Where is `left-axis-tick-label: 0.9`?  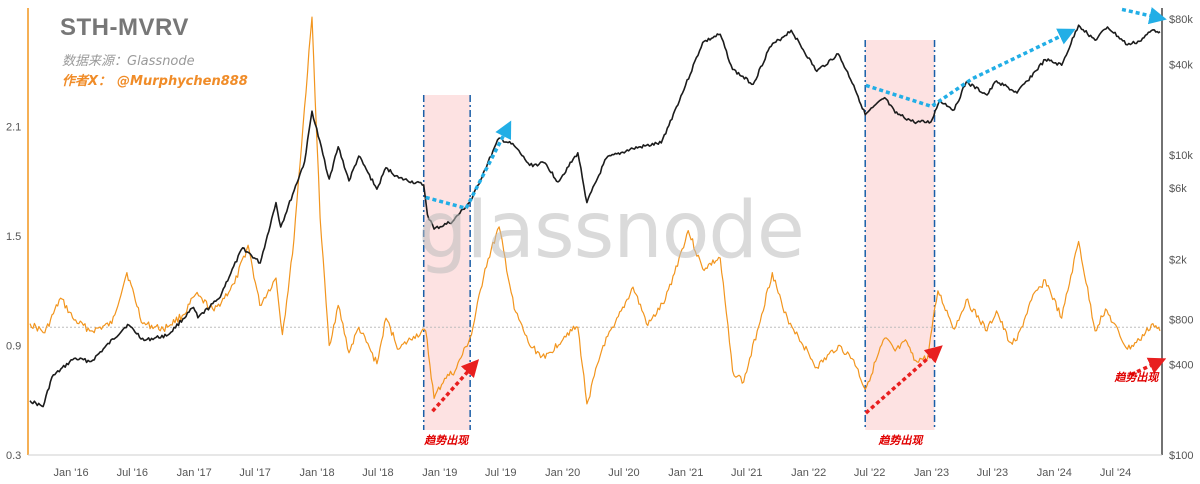 left-axis-tick-label: 0.9 is located at coordinates (13, 347).